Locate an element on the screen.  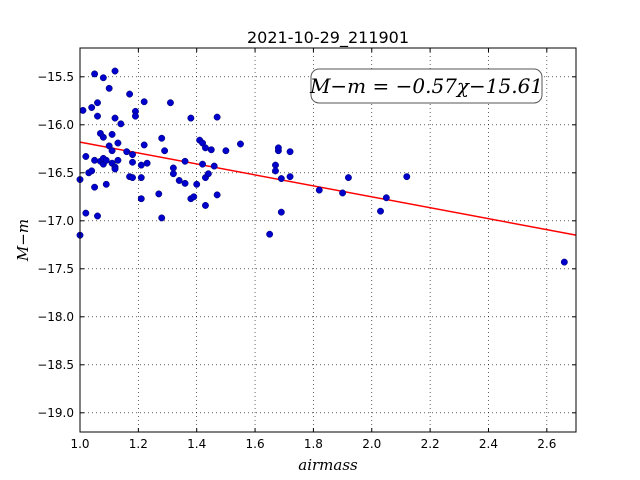
x-tick-label: 2.2 is located at coordinates (430, 444).